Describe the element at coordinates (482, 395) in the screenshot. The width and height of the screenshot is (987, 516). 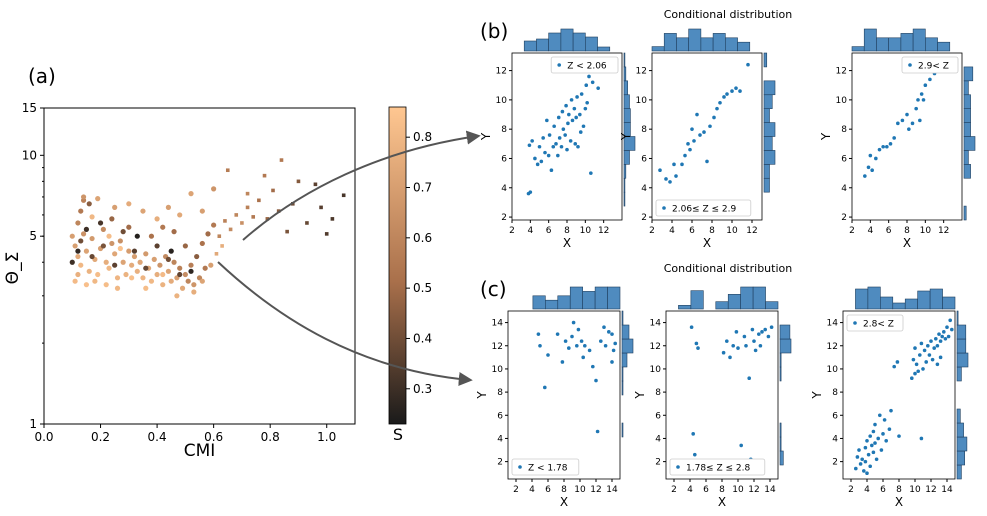
I see `y-axis-label: Y` at that location.